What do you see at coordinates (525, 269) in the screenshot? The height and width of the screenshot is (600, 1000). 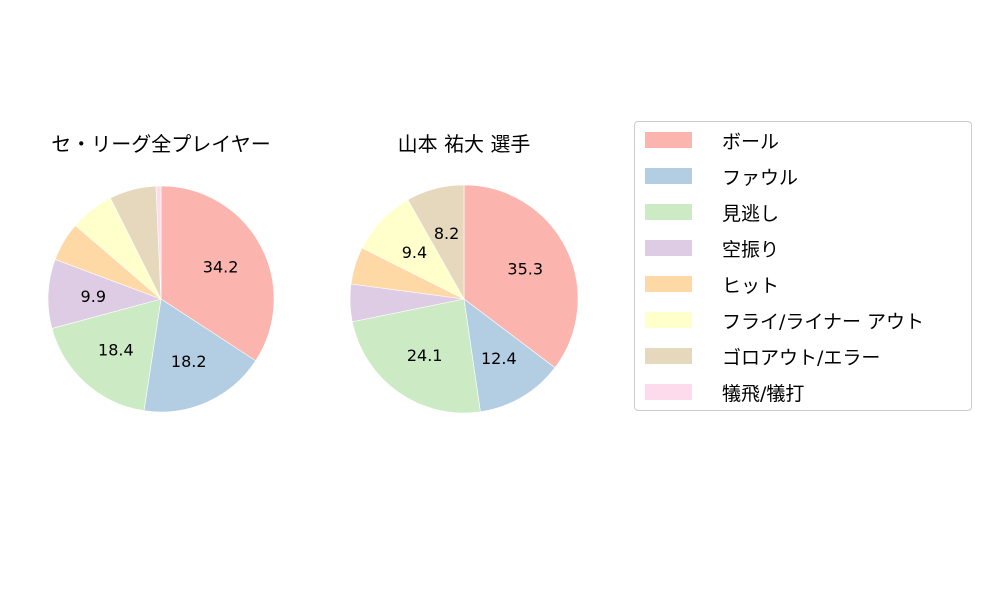 I see `slice-label: 35.3` at bounding box center [525, 269].